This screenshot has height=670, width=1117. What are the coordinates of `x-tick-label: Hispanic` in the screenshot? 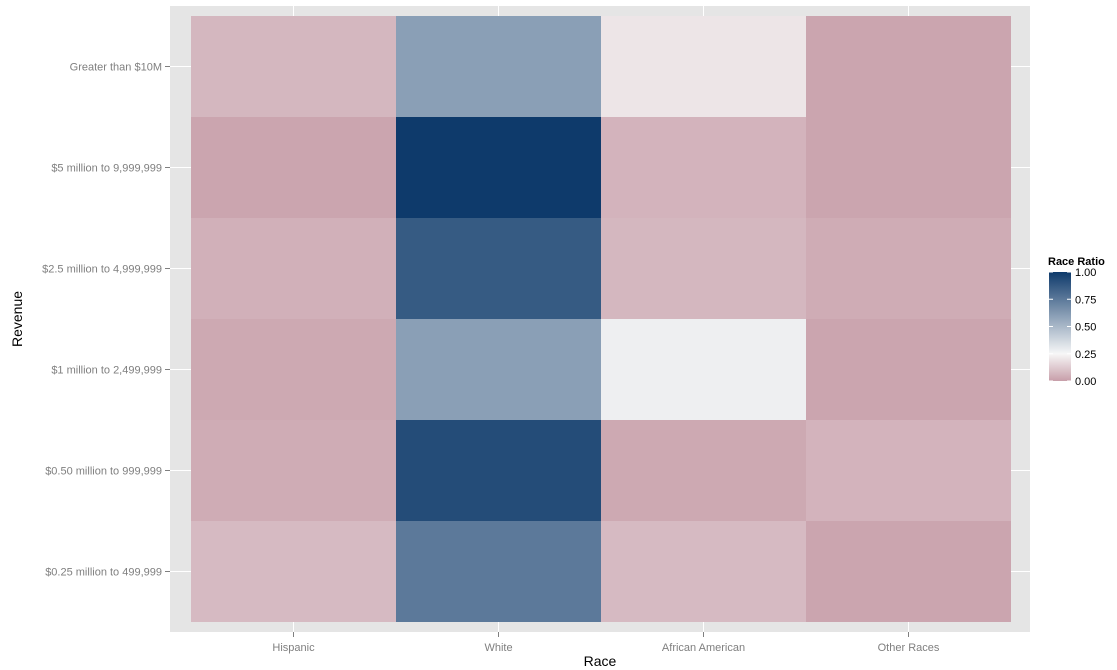 It's located at (293, 648).